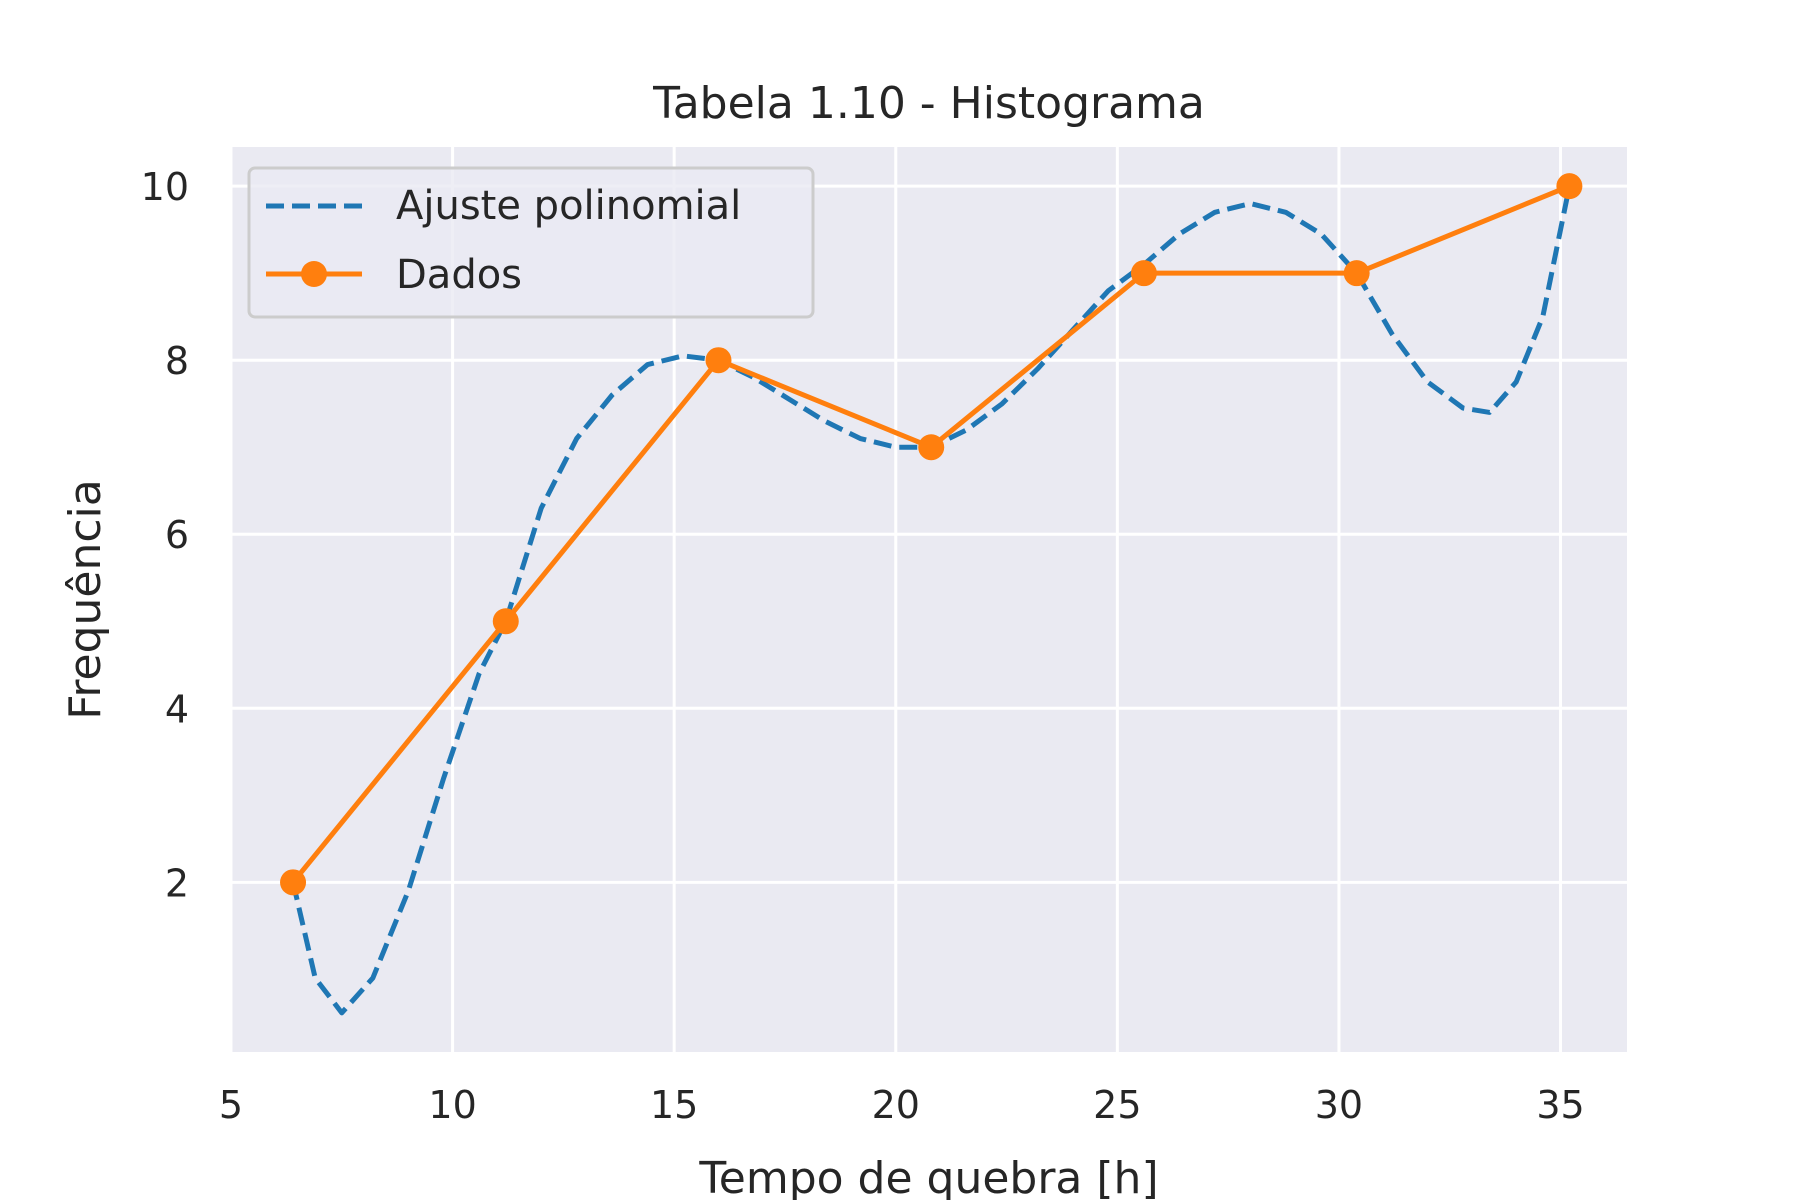  Describe the element at coordinates (314, 274) in the screenshot. I see `legend-marker-dados` at that location.